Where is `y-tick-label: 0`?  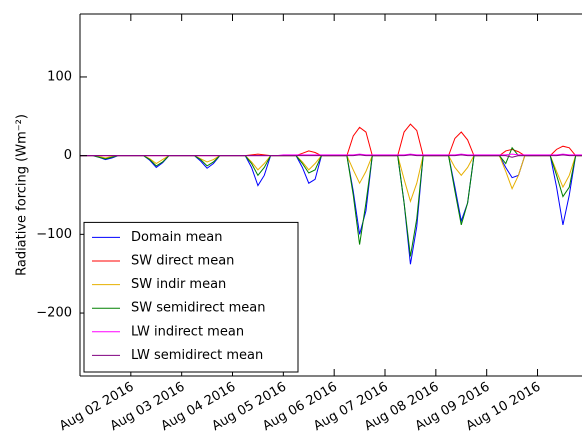 y-tick-label: 0 is located at coordinates (68, 155).